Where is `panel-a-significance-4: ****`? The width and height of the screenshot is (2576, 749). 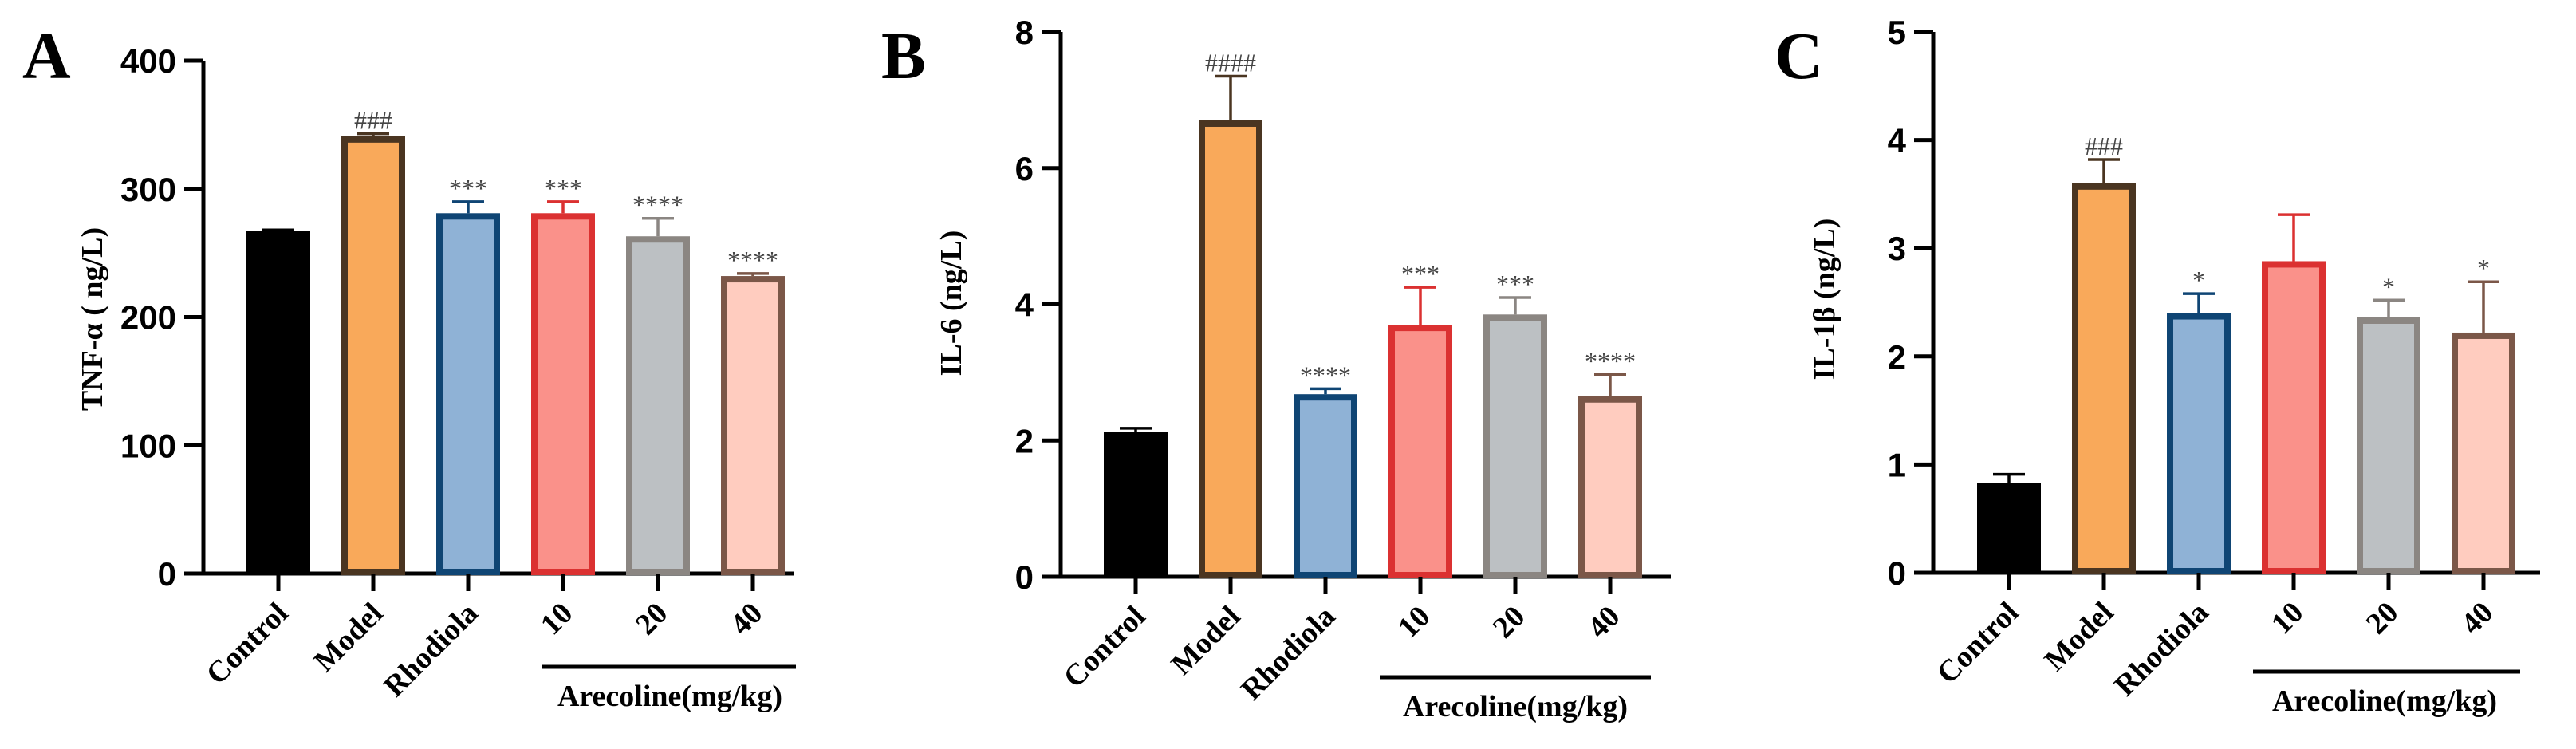
panel-a-significance-4: **** is located at coordinates (657, 205).